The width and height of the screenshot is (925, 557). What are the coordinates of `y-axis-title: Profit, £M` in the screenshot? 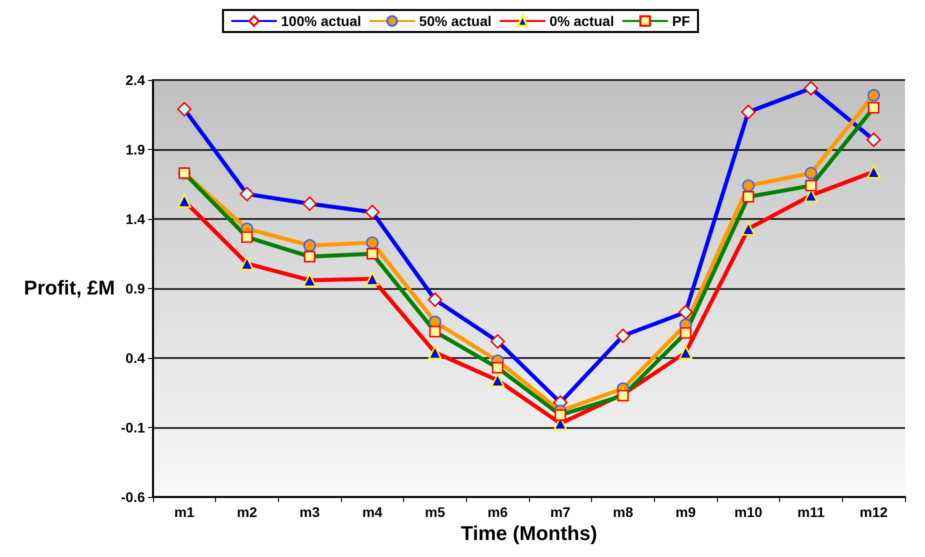 It's located at (69, 289).